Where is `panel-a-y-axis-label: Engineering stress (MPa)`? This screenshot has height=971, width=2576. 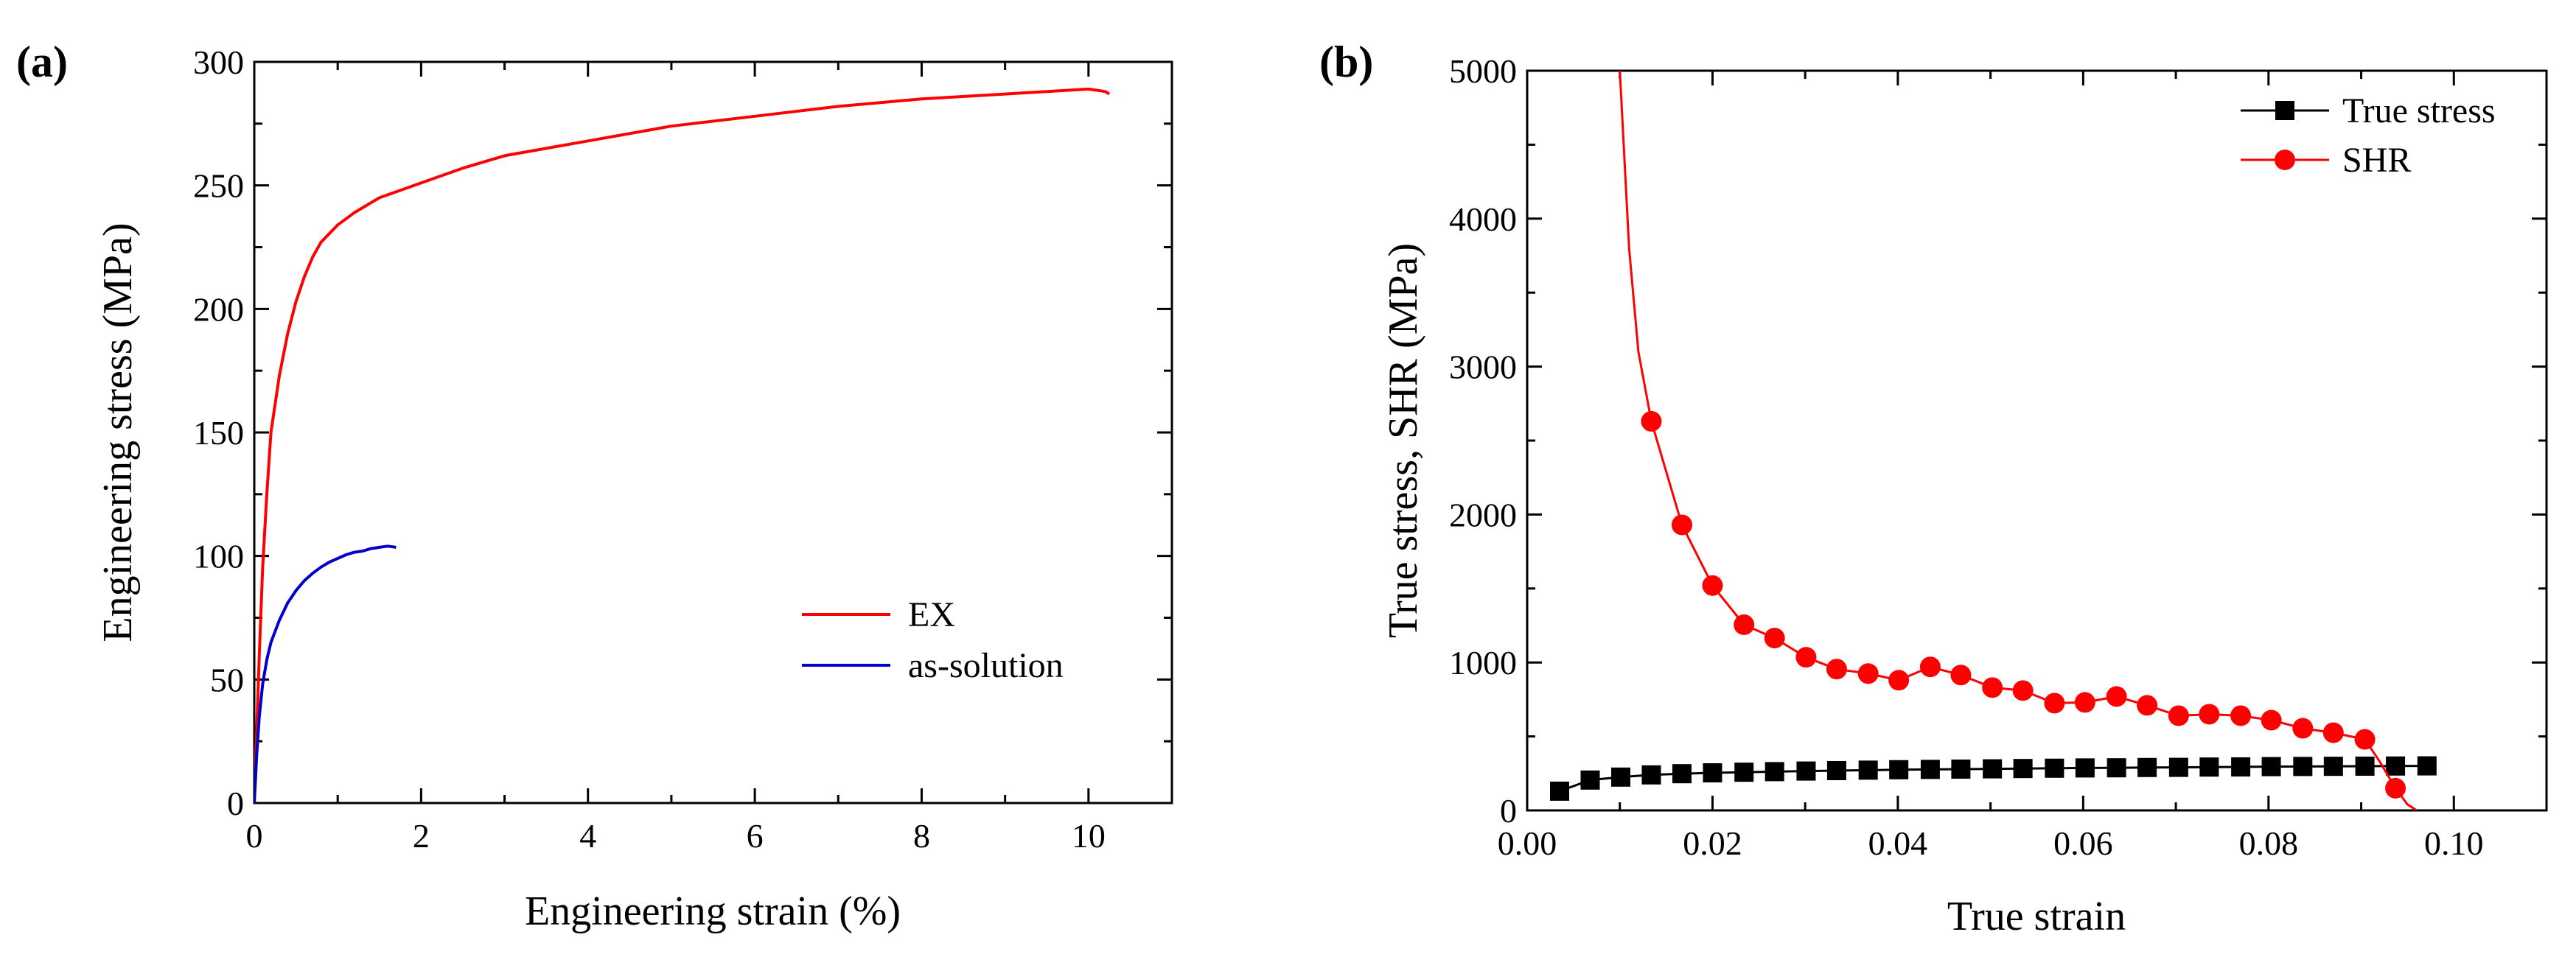
panel-a-y-axis-label: Engineering stress (MPa) is located at coordinates (118, 432).